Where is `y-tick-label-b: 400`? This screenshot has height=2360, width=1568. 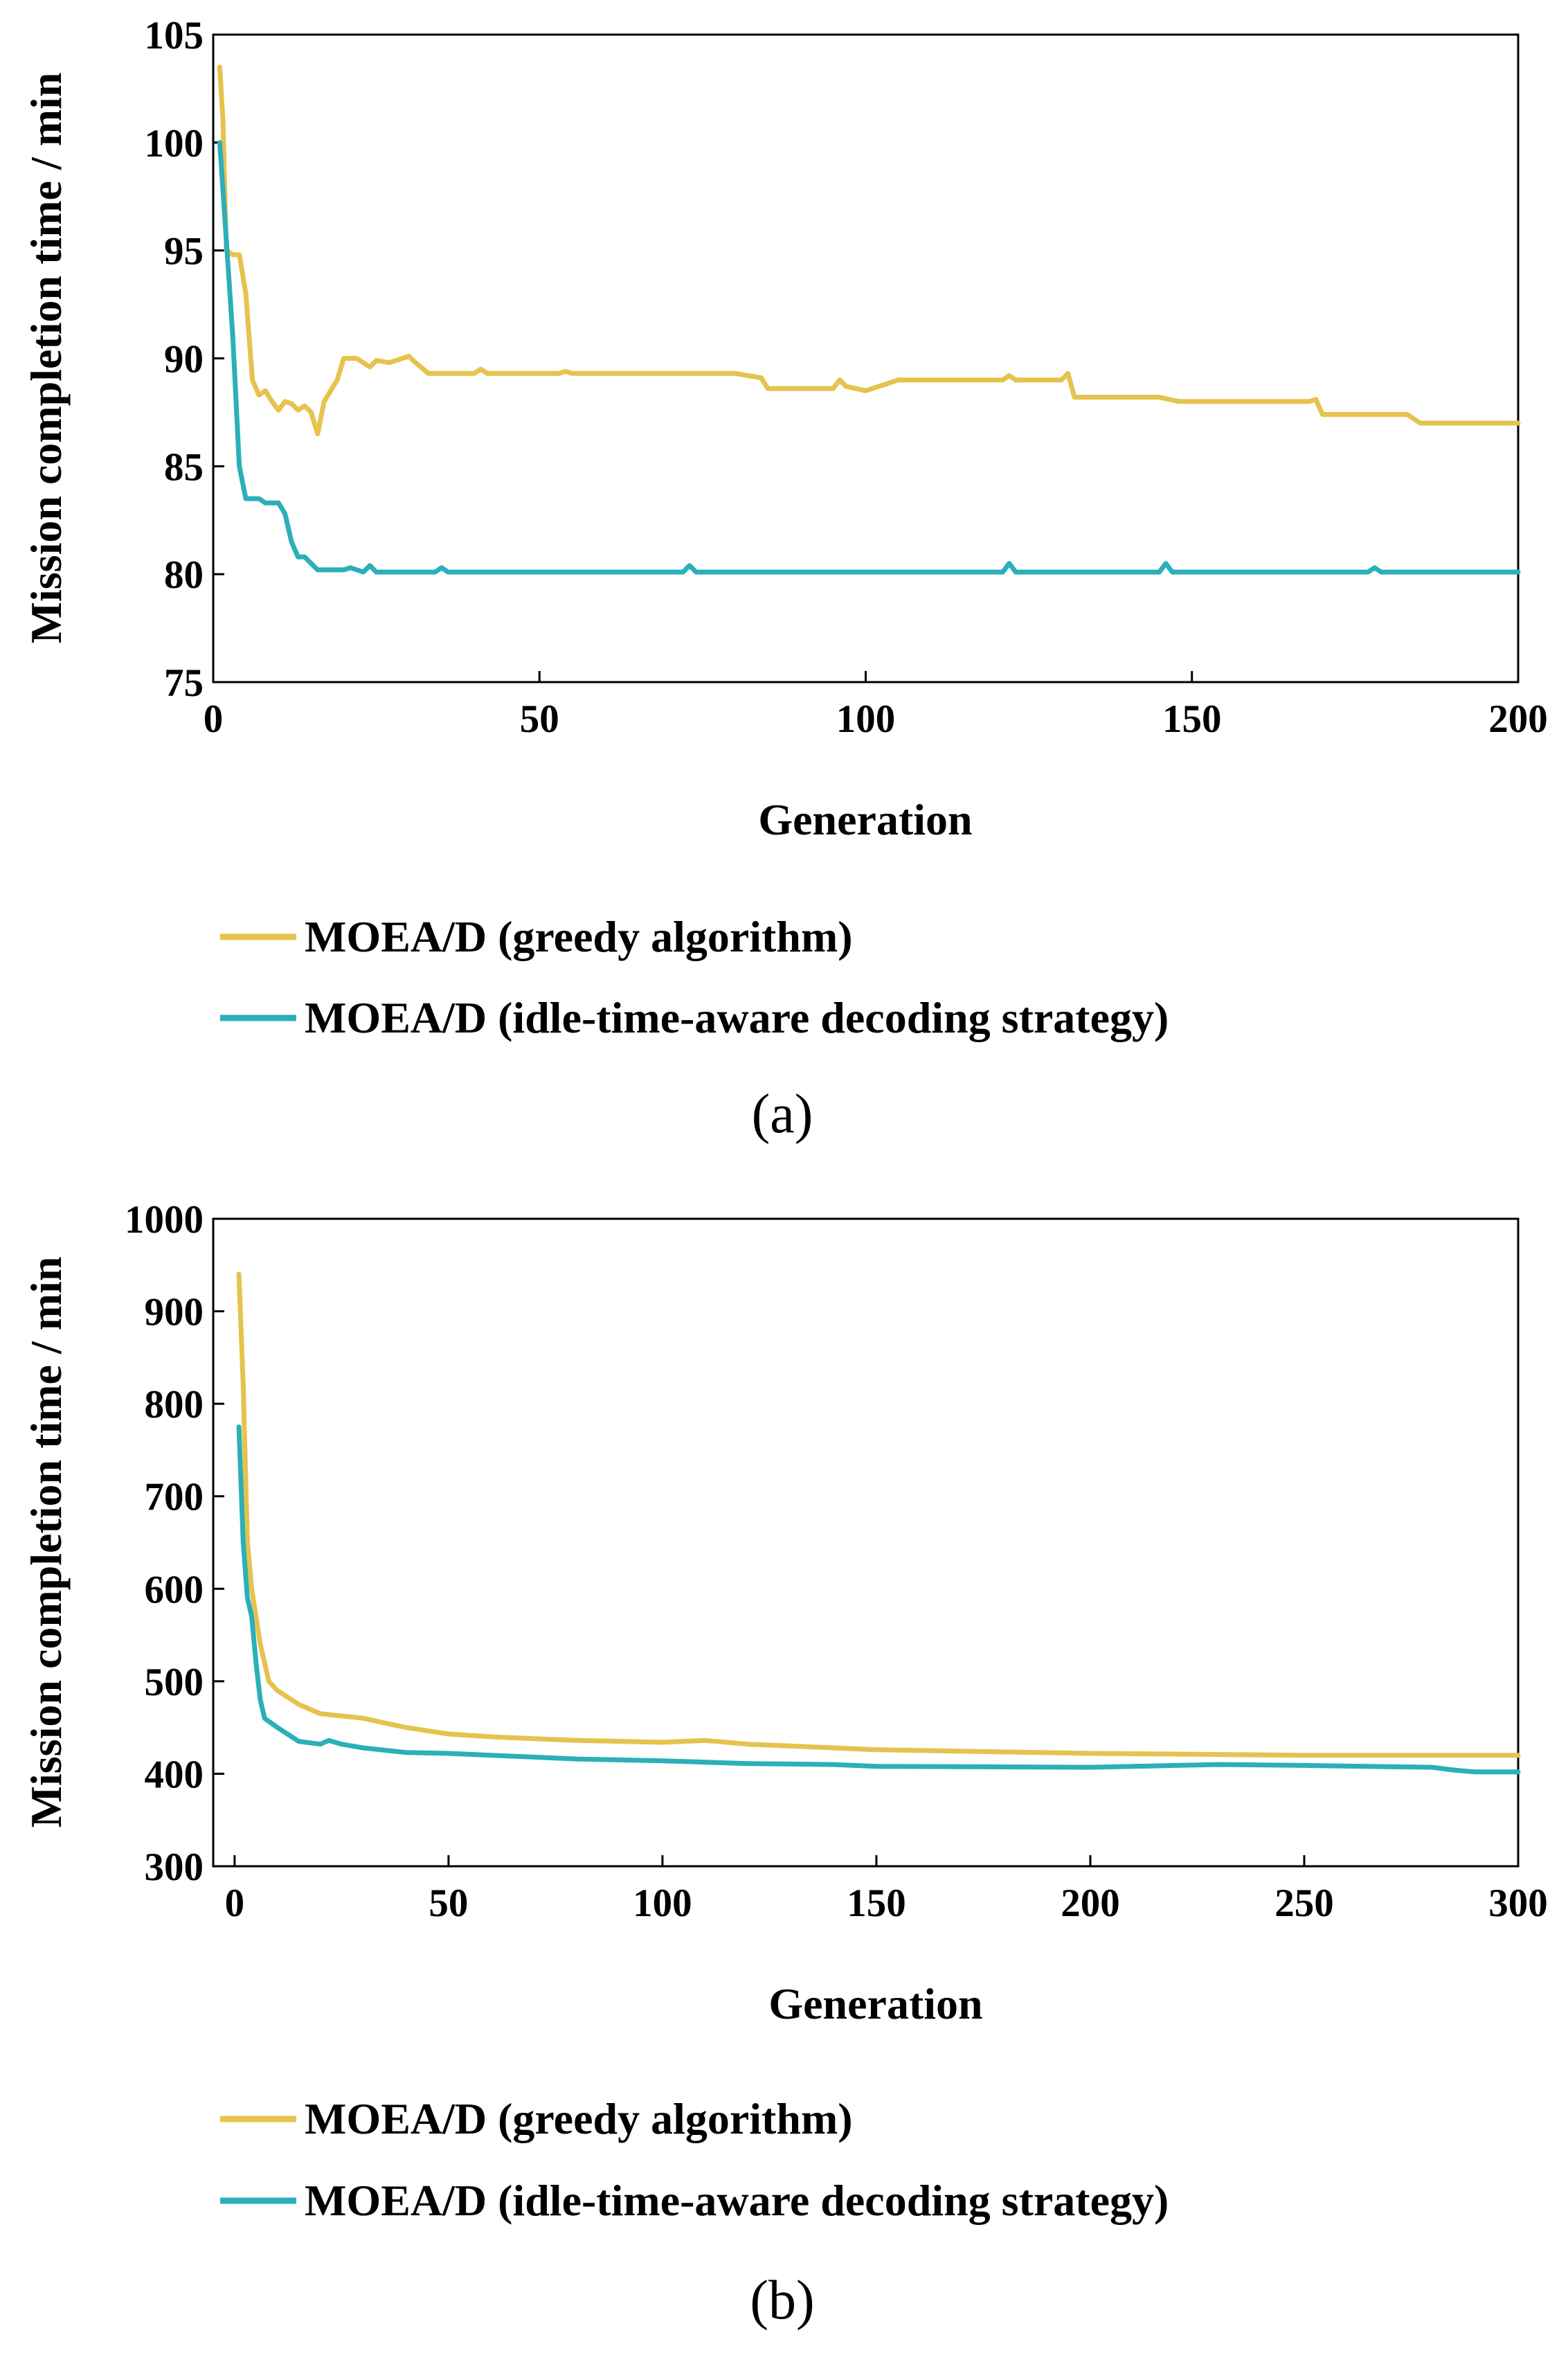
y-tick-label-b: 400 is located at coordinates (174, 1774).